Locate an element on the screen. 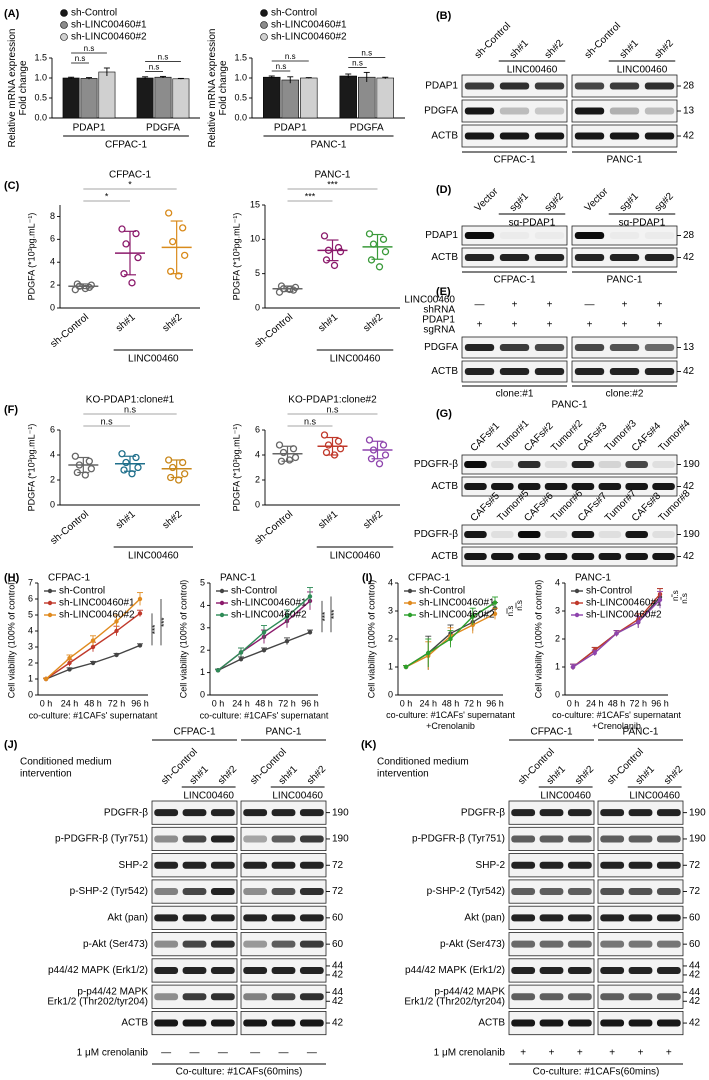  panel-label: (F) is located at coordinates (11, 410).